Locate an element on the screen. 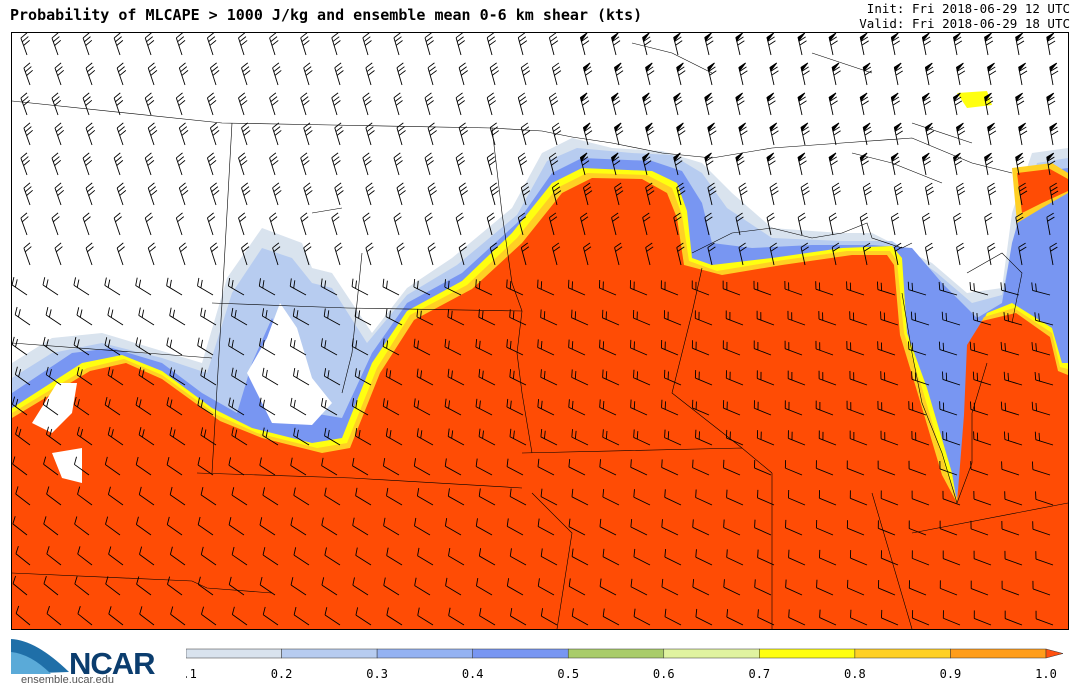 The image size is (1080, 693). colorbar-overflow-arrow is located at coordinates (1054, 653).